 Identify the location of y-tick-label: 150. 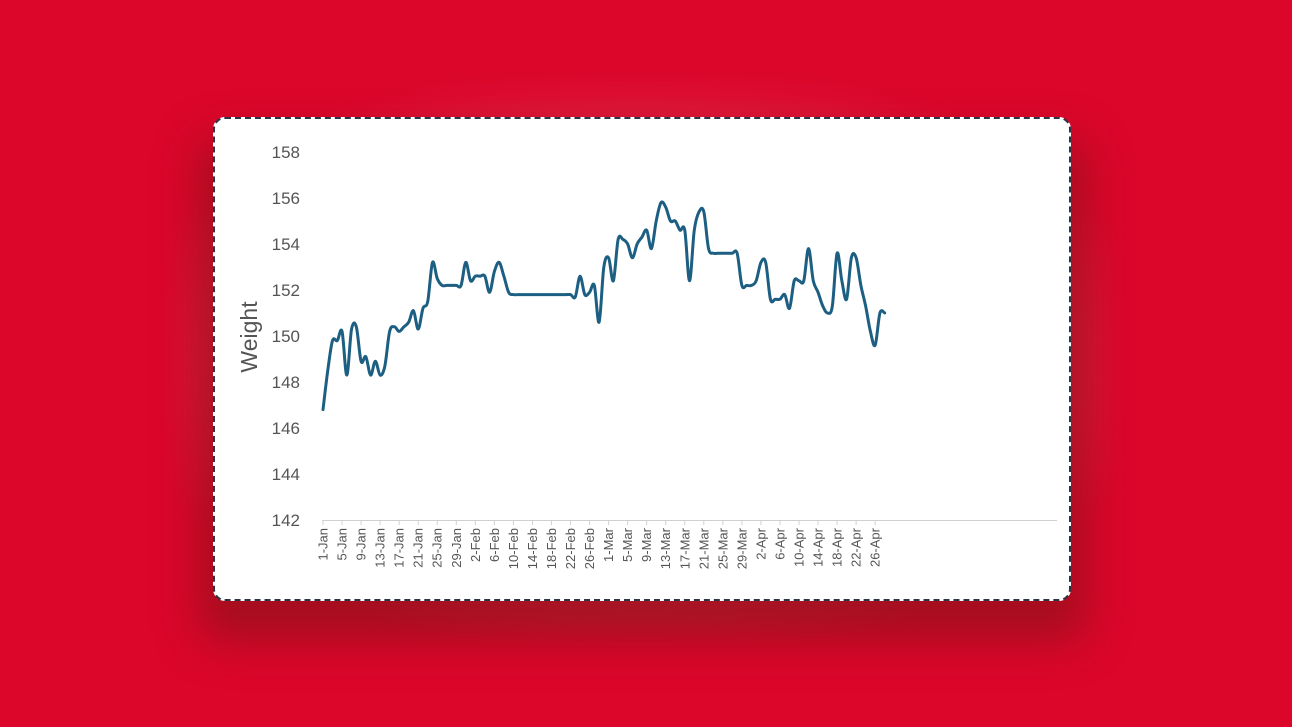
(286, 336).